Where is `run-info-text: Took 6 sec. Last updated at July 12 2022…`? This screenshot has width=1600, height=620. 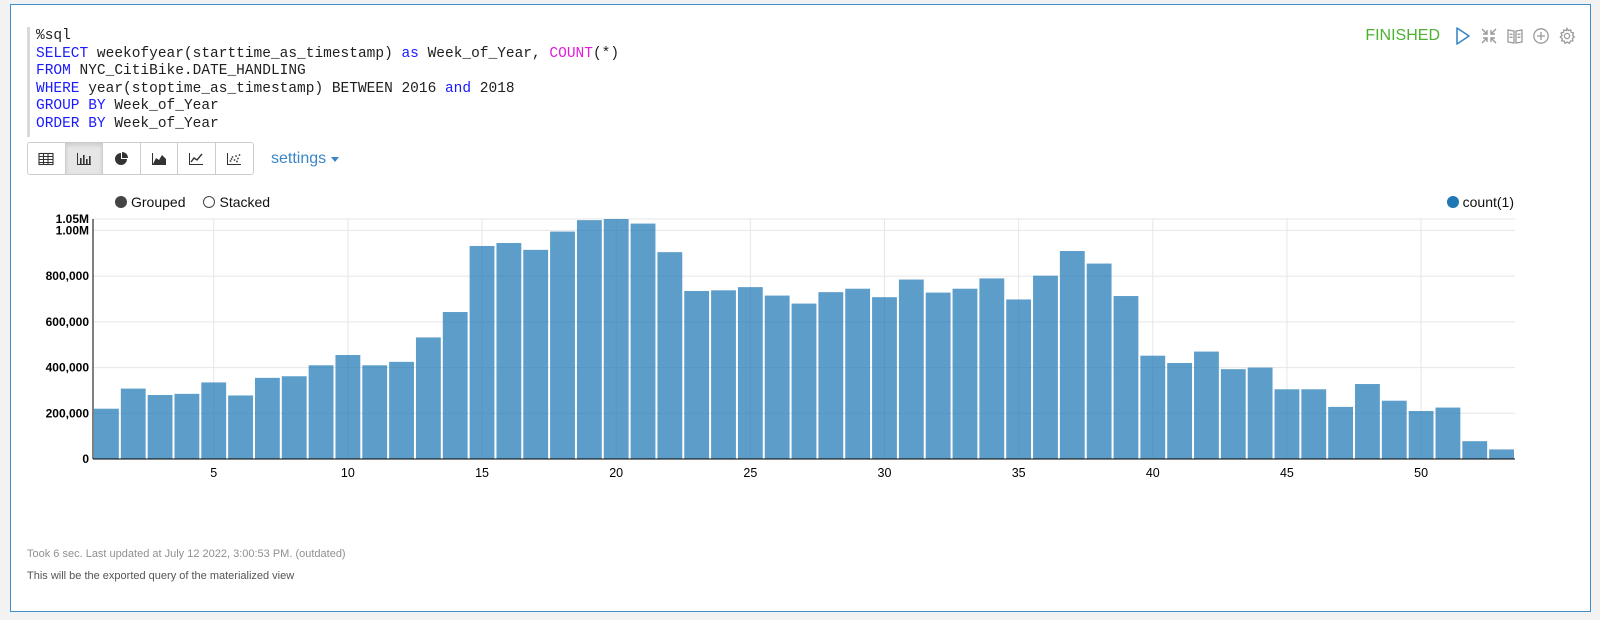
run-info-text: Took 6 sec. Last updated at July 12 2022… is located at coordinates (186, 554).